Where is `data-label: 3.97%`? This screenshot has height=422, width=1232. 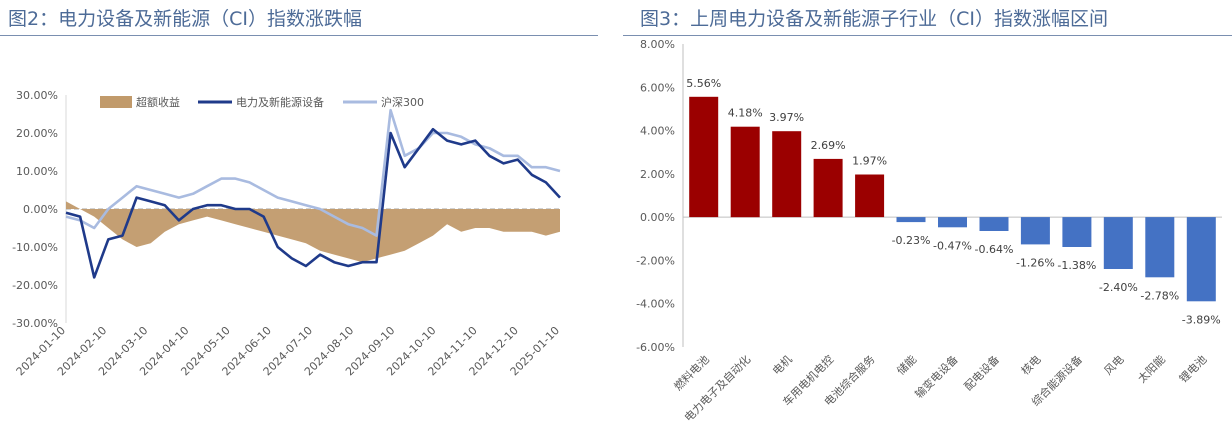
data-label: 3.97% is located at coordinates (786, 117).